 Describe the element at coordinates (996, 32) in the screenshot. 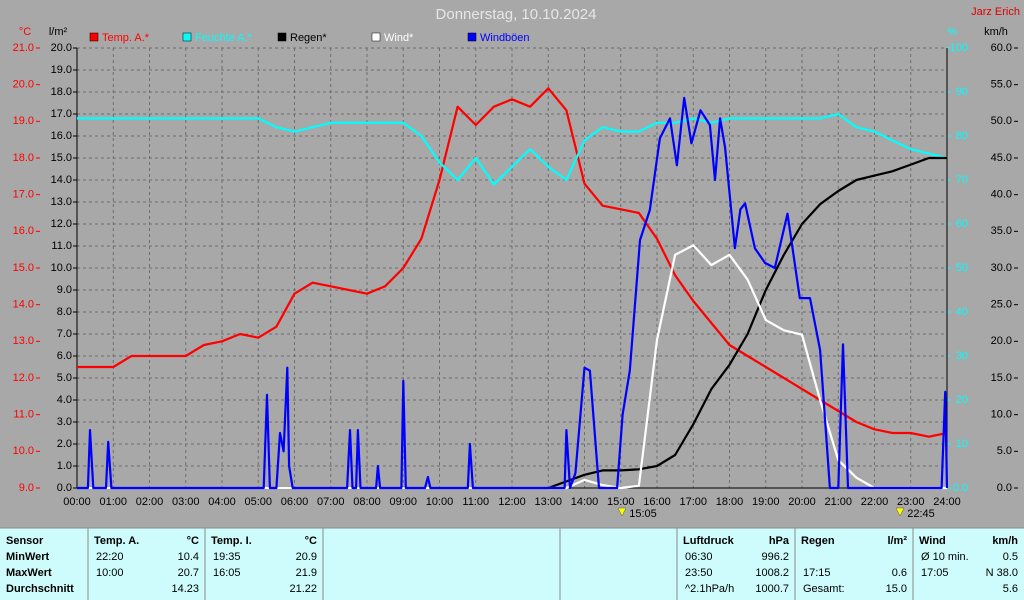

I see `axis-unit: km/h` at that location.